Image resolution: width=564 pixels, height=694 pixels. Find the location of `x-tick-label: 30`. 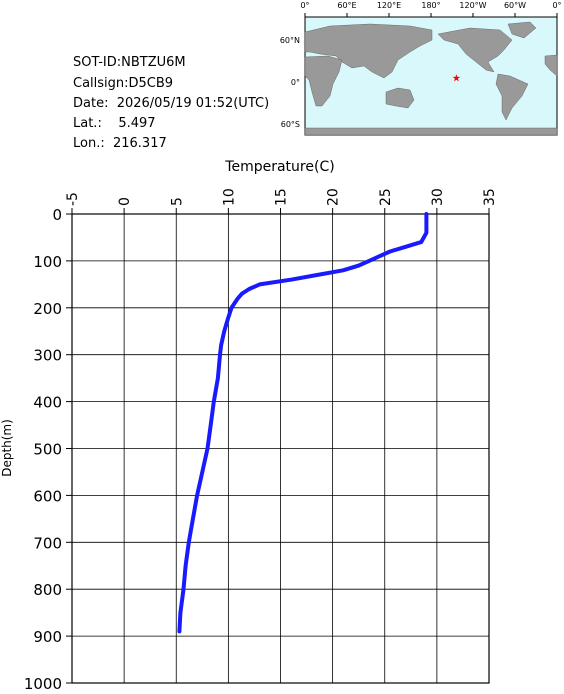

x-tick-label: 30 is located at coordinates (438, 197).